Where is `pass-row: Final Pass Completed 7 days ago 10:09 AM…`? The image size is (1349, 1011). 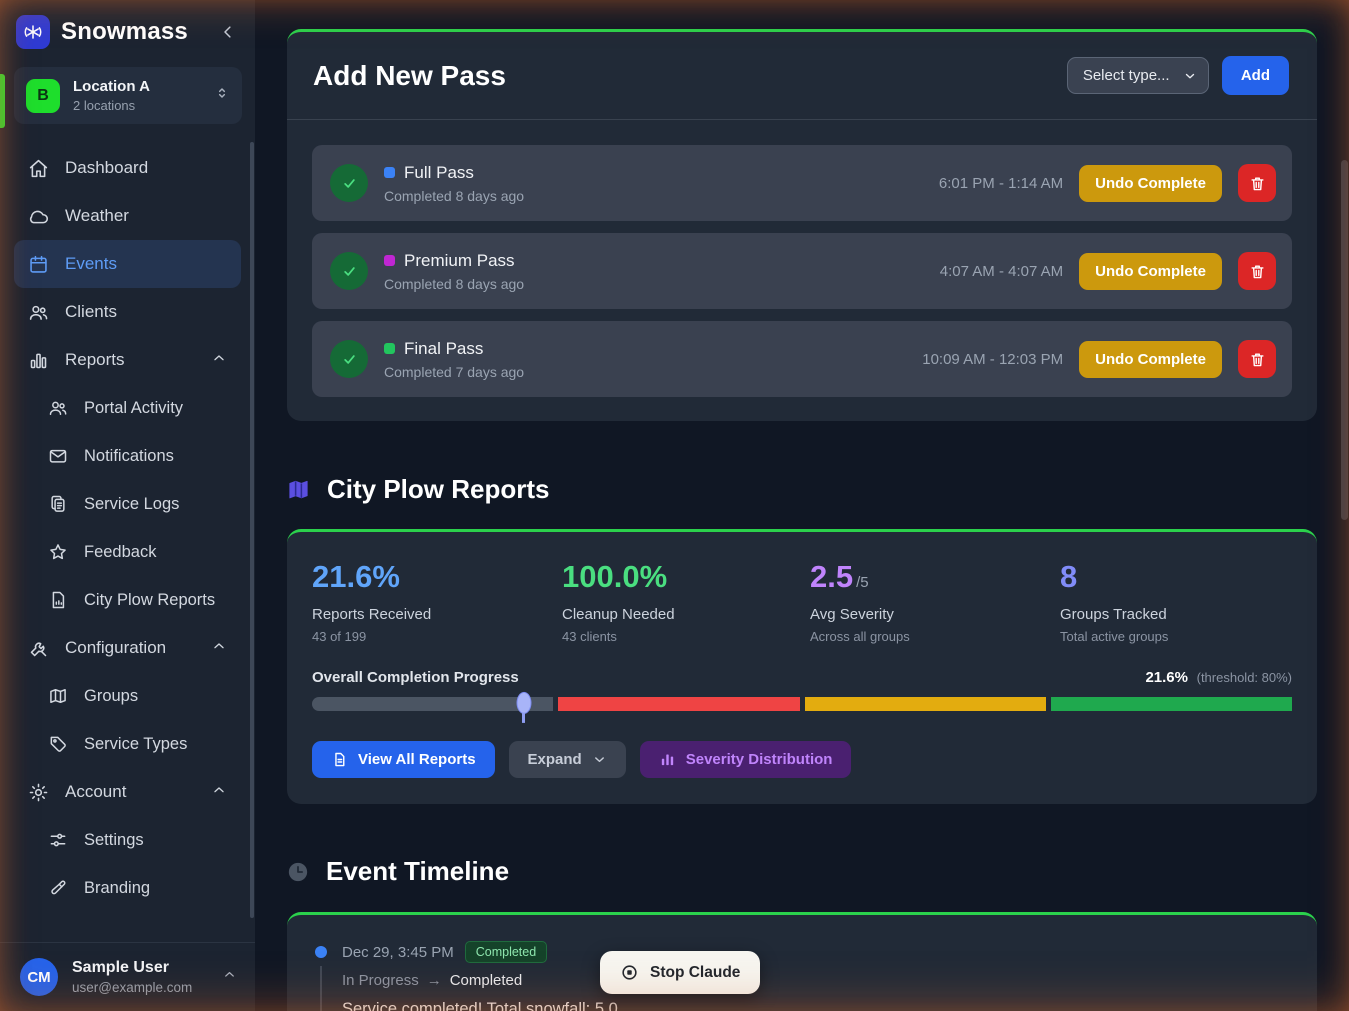
pass-row: Final Pass Completed 7 days ago 10:09 AM… is located at coordinates (802, 359).